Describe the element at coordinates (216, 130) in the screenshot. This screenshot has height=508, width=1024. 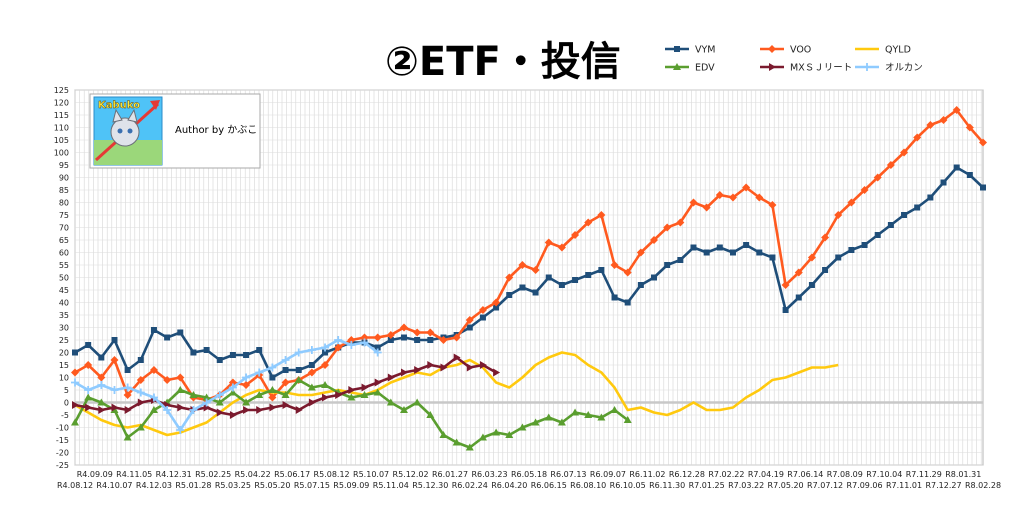
I see `author-label: Author by かぶこ` at that location.